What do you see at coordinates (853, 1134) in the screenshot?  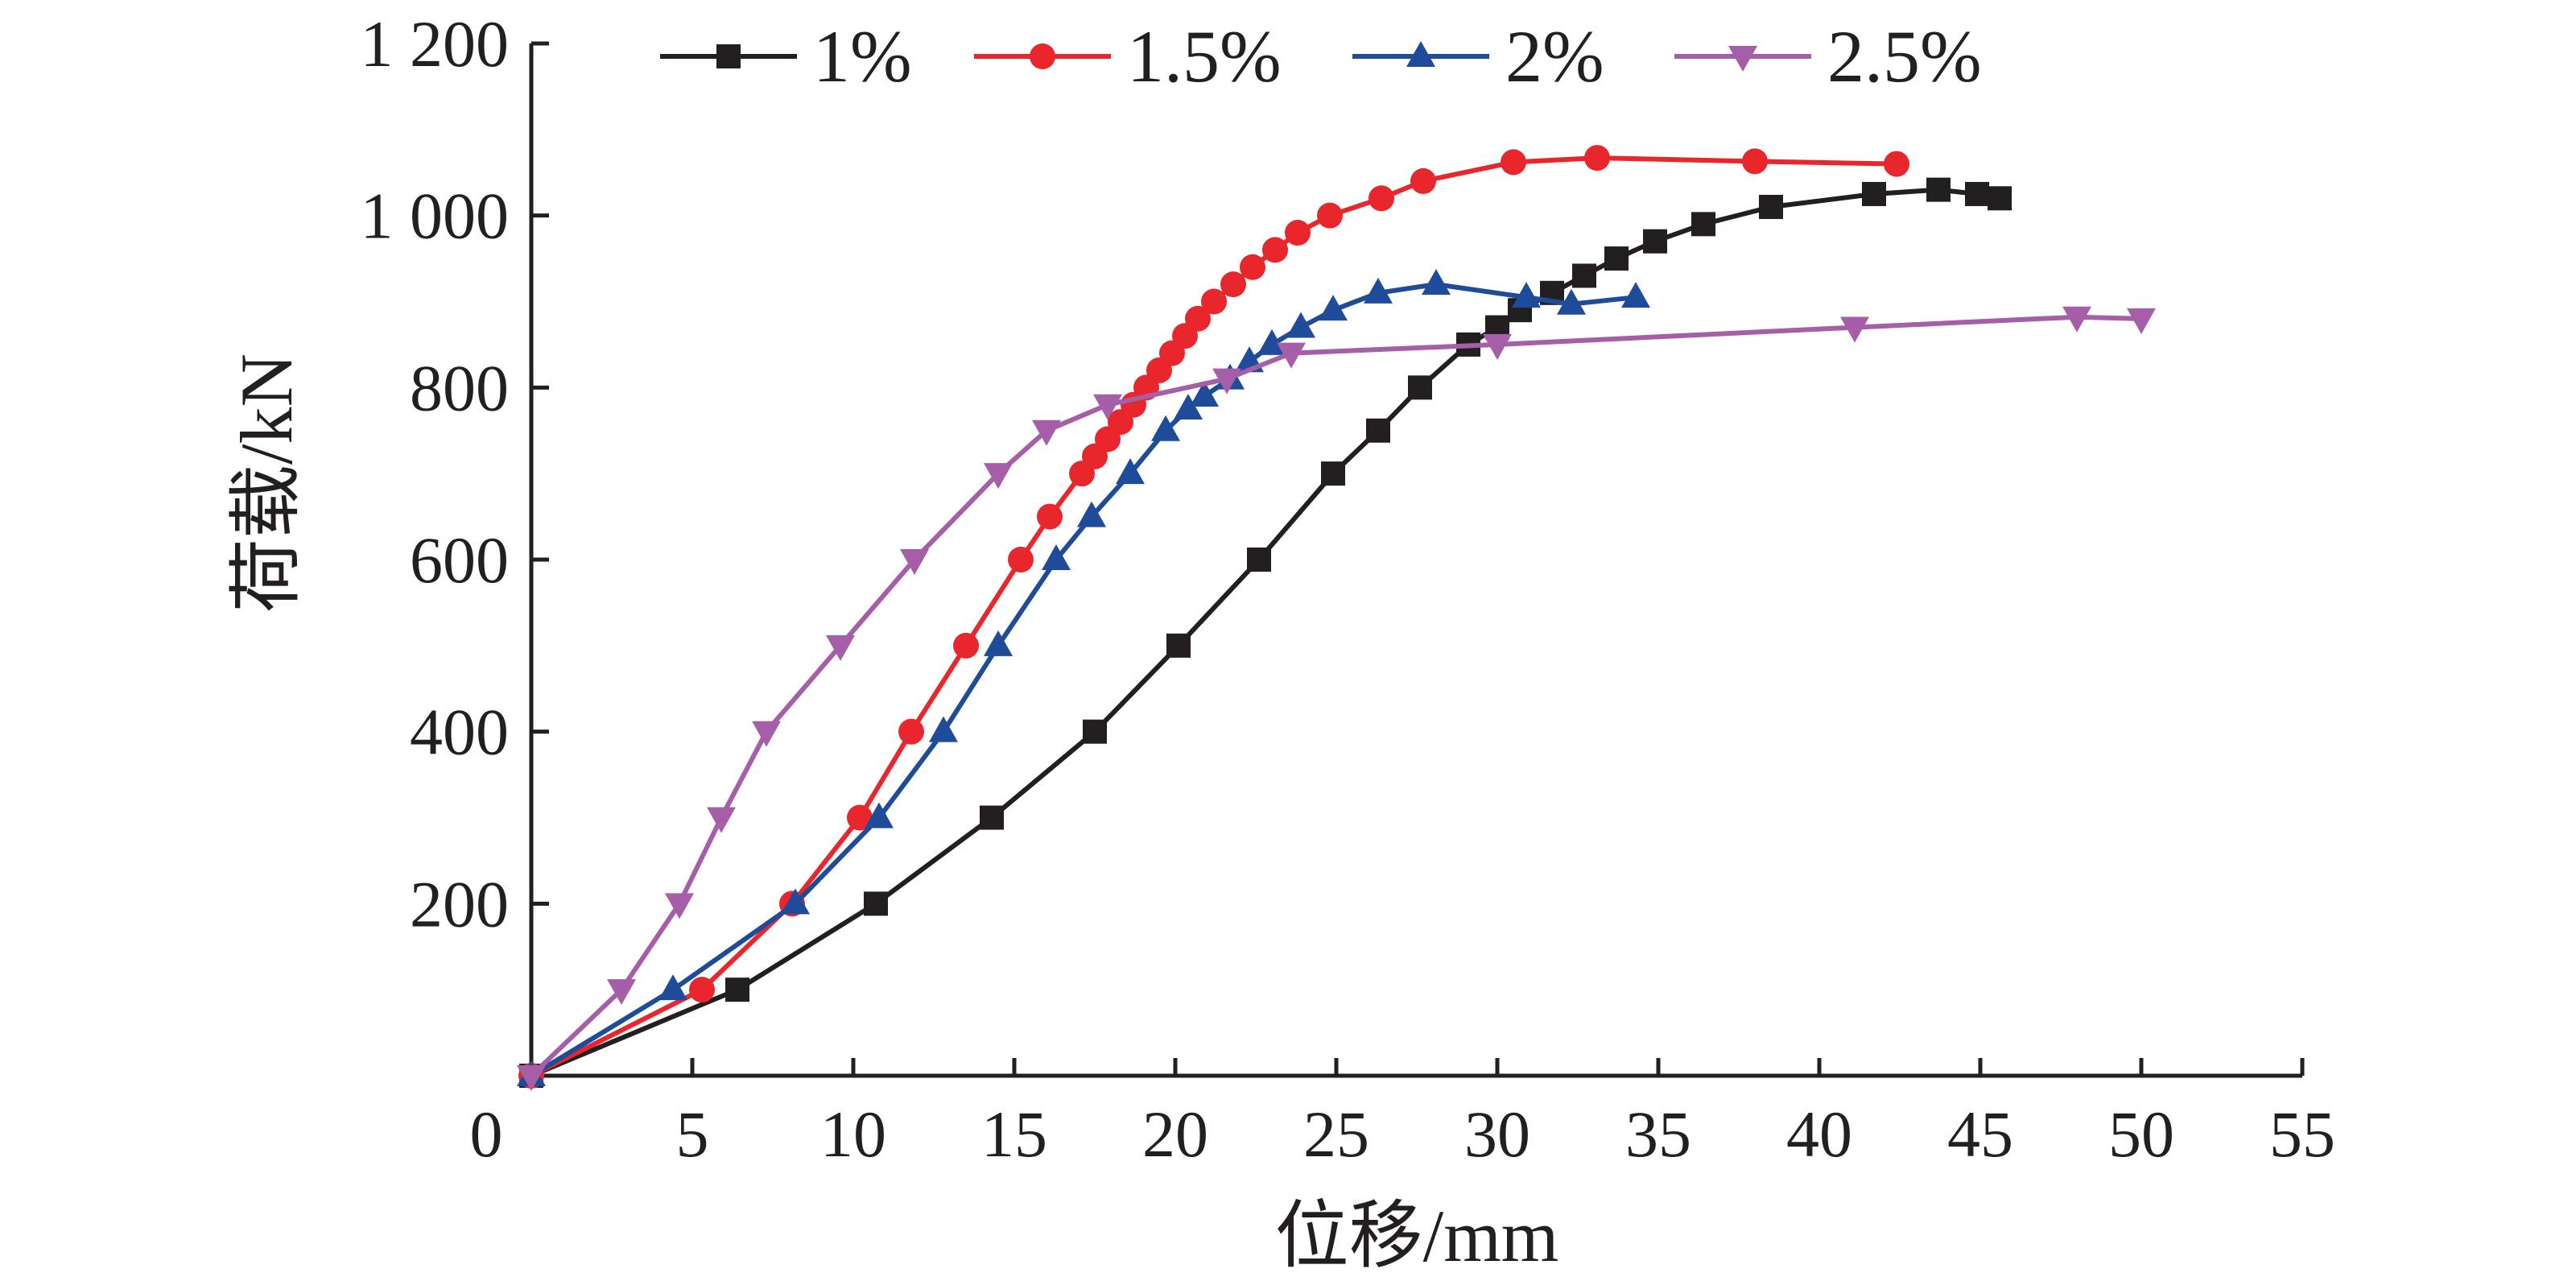 I see `x-tick-label: 10` at bounding box center [853, 1134].